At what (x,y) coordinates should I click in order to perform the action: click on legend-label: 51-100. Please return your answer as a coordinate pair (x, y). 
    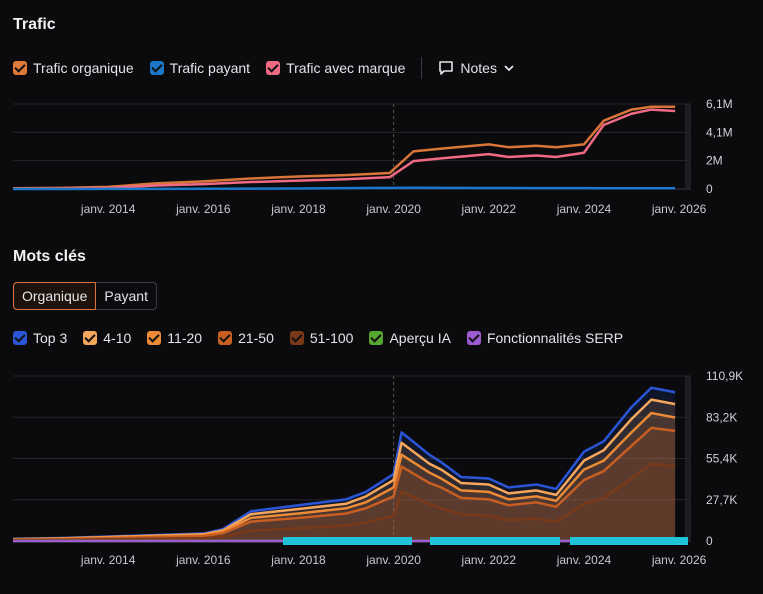
    Looking at the image, I should click on (331, 338).